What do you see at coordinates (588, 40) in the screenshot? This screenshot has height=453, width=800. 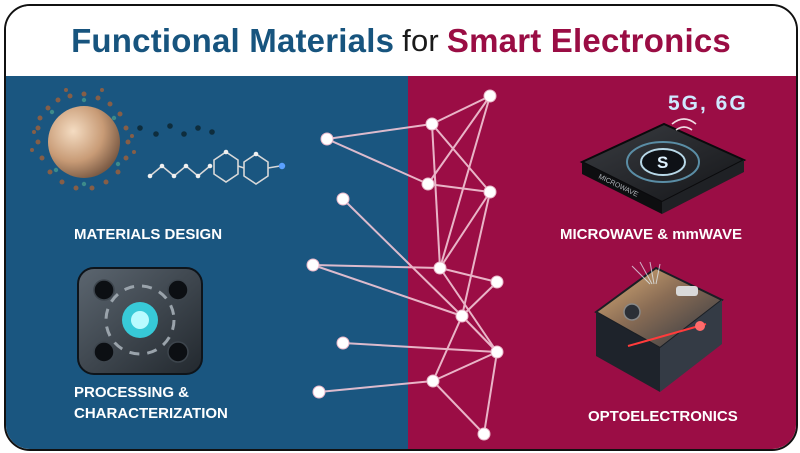 I see `title-part-3: Smart Electronics` at bounding box center [588, 40].